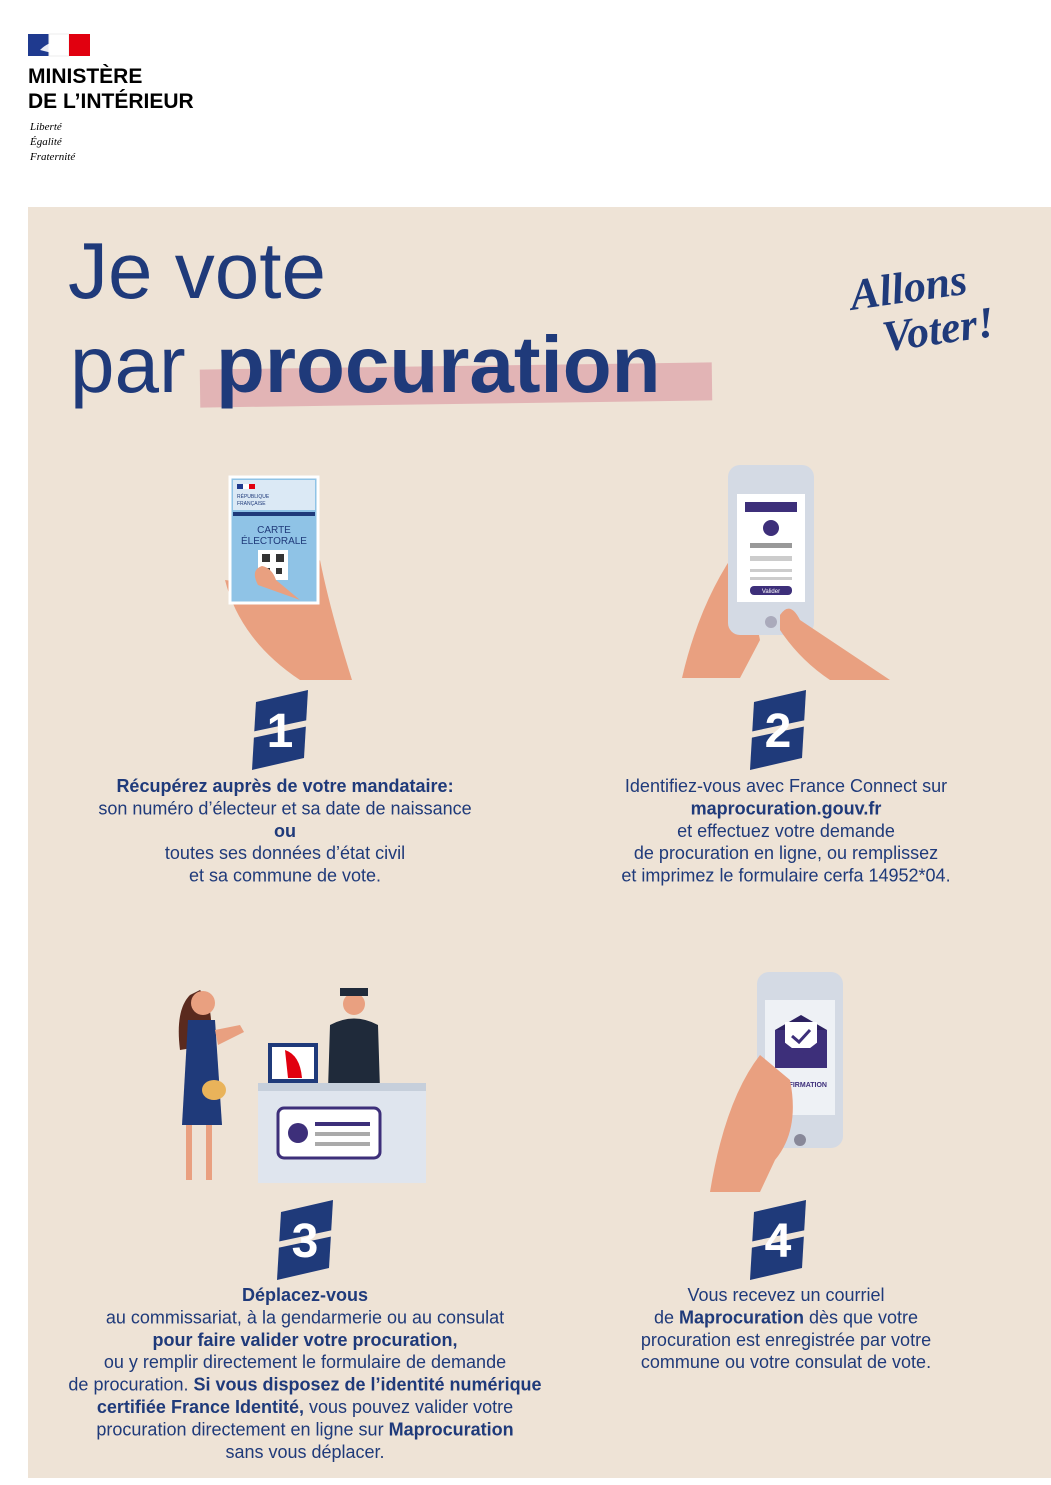  I want to click on text-segment: ou, so click(285, 831).